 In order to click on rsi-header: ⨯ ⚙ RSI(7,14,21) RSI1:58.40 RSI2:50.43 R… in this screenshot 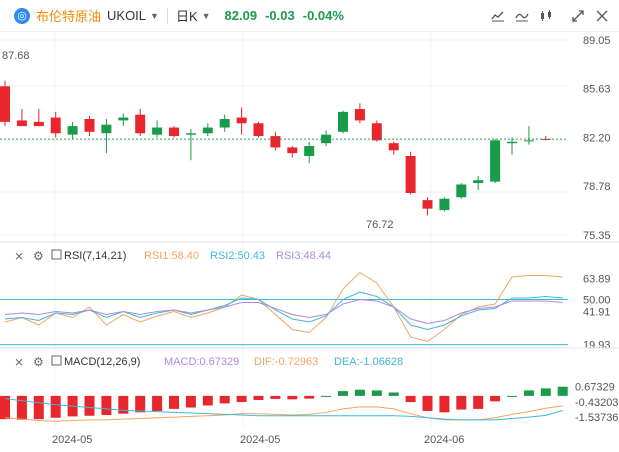, I will do `click(172, 256)`.